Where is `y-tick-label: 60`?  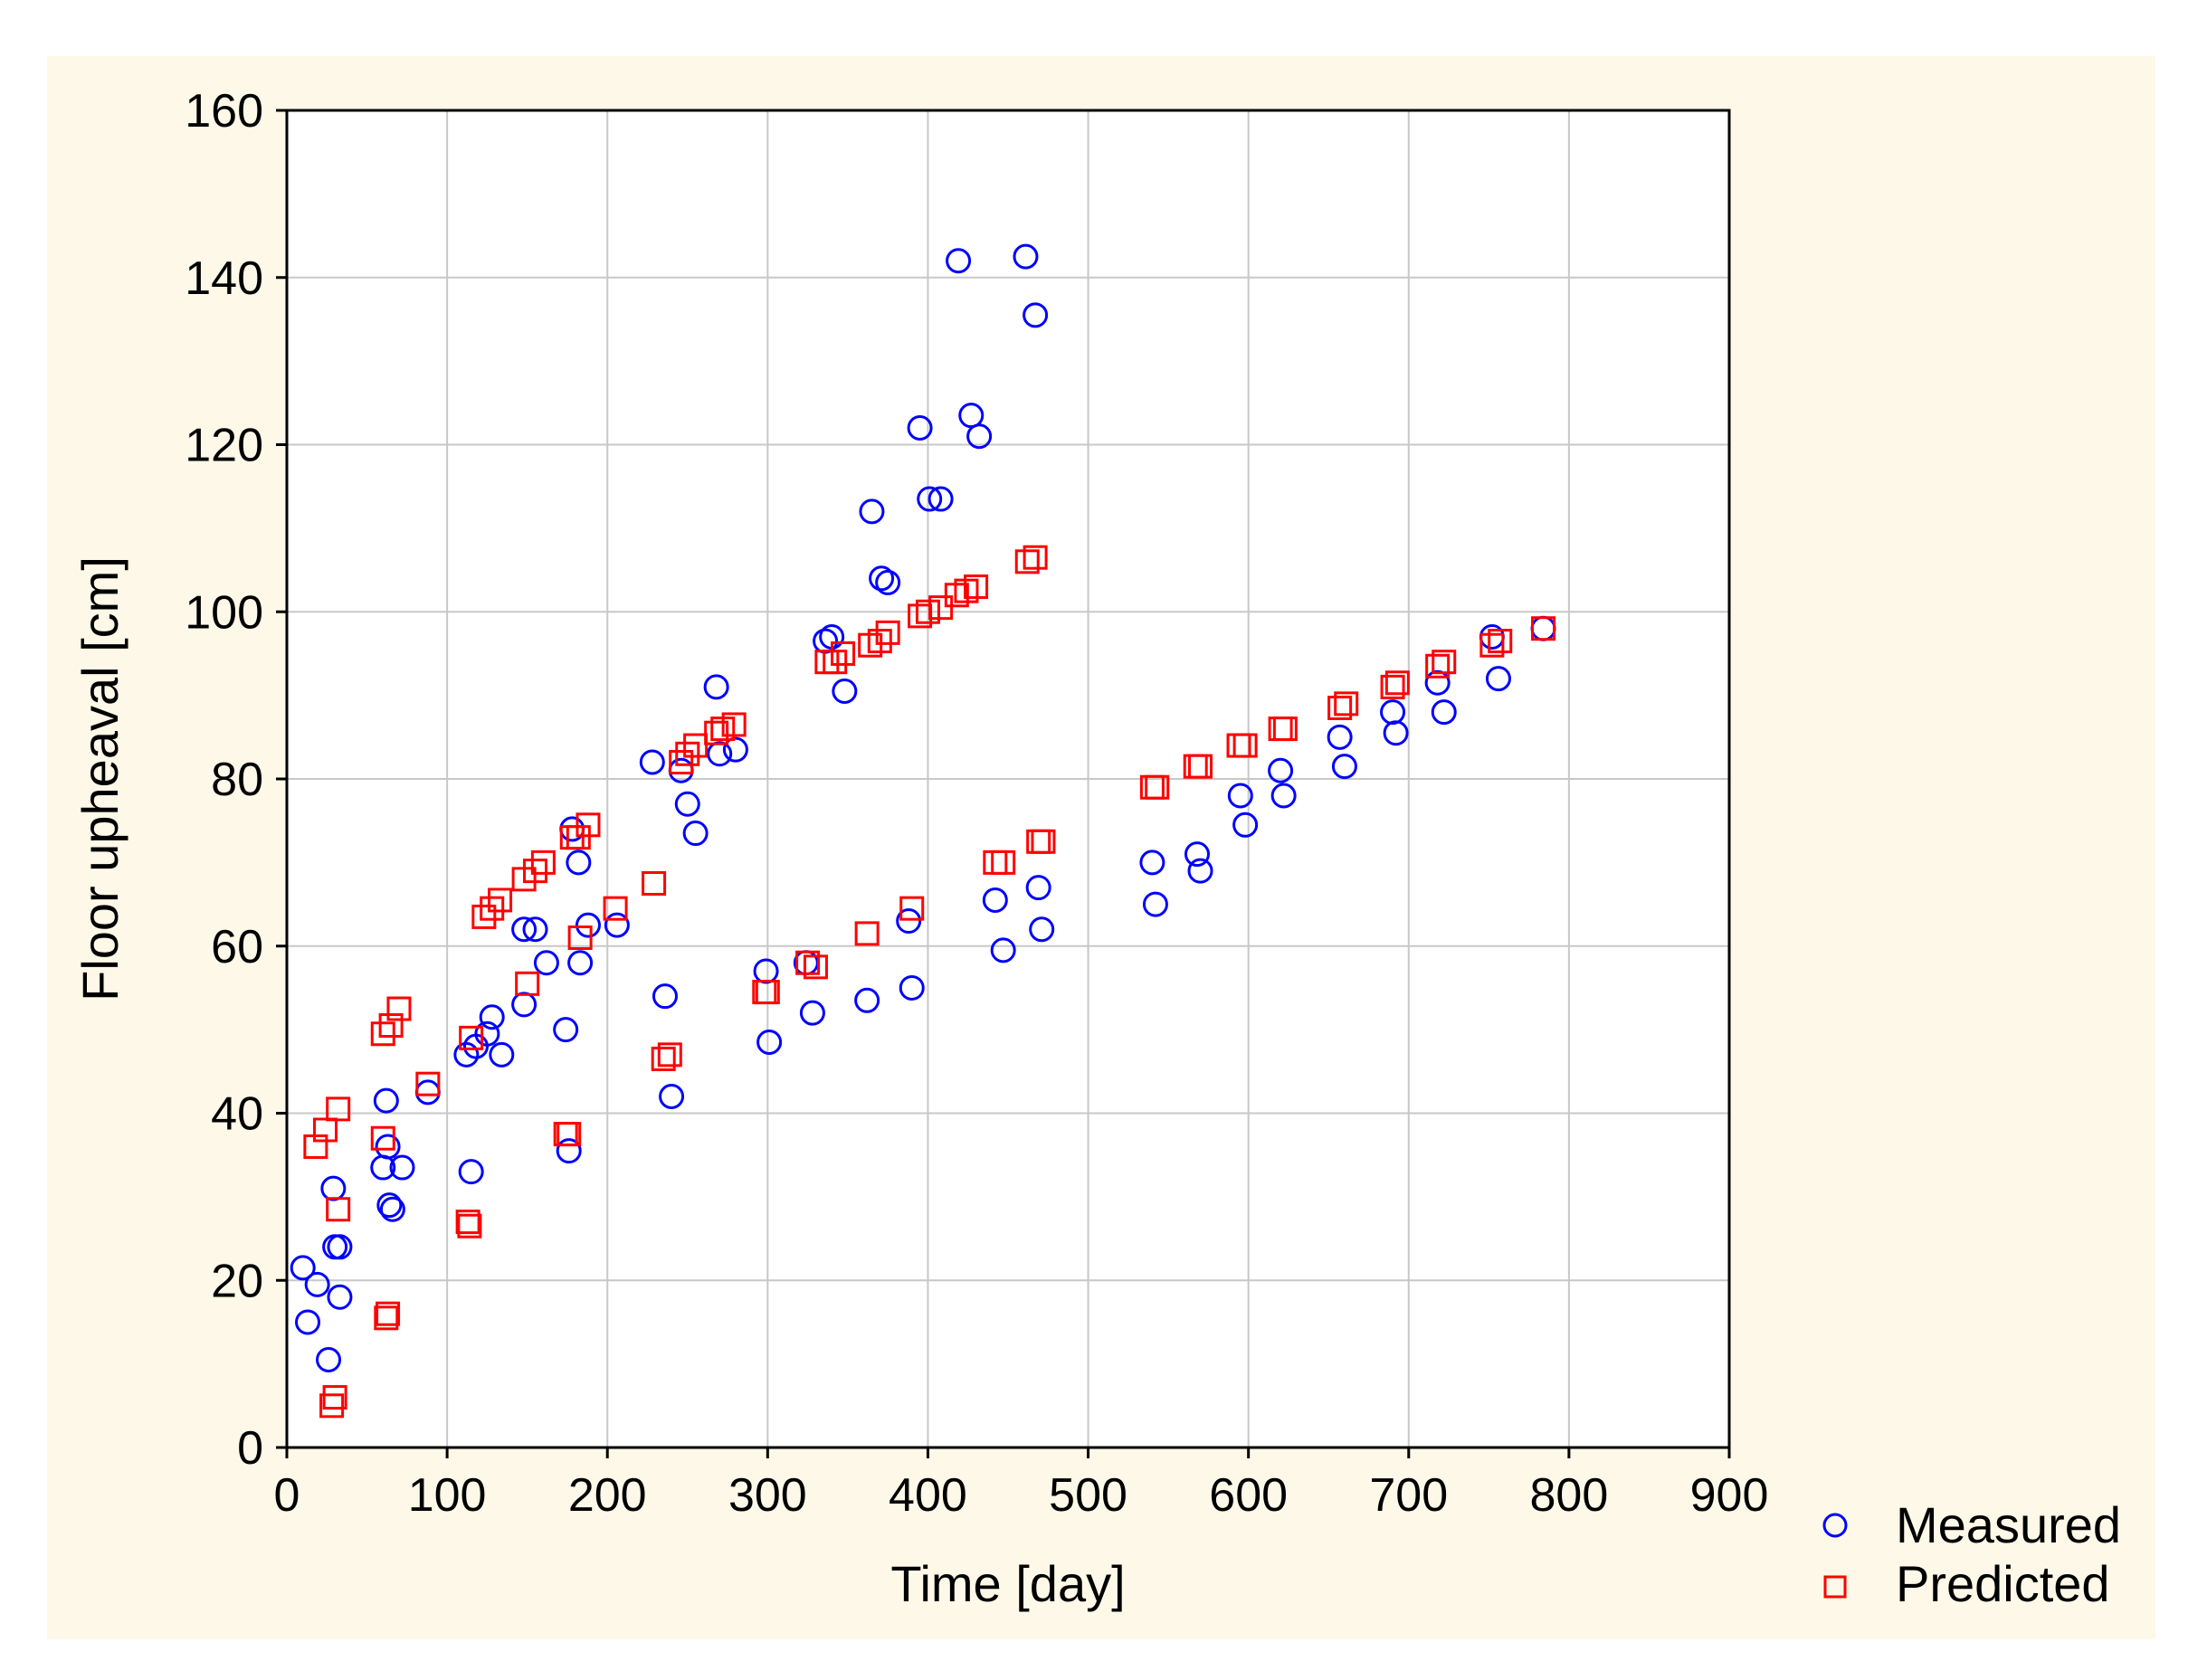
y-tick-label: 60 is located at coordinates (237, 947).